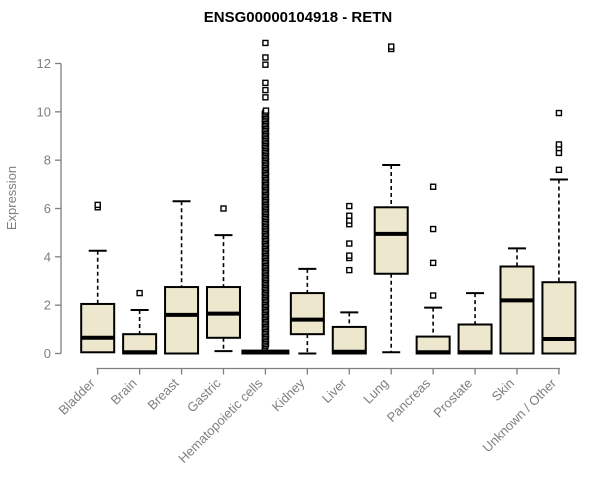  I want to click on x-category-label: Lung, so click(375, 391).